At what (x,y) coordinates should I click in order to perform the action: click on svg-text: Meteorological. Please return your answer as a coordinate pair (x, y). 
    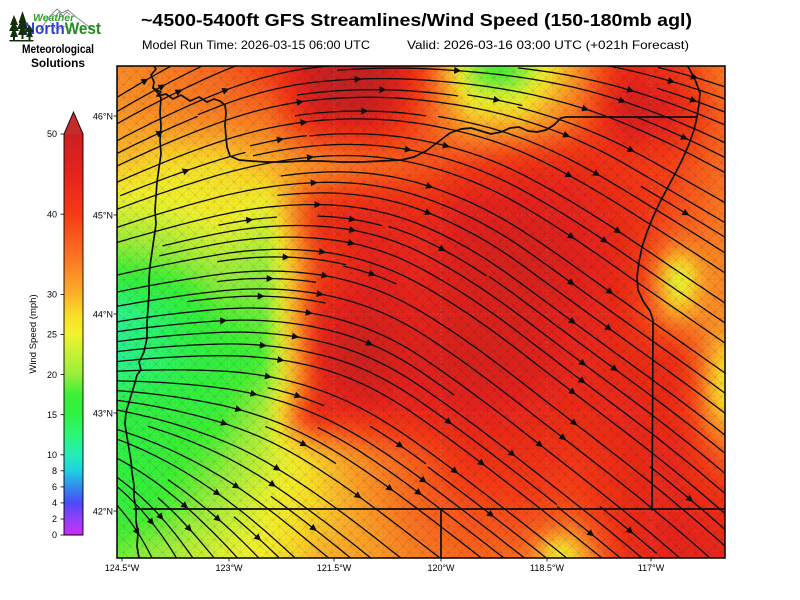
    Looking at the image, I should click on (58, 50).